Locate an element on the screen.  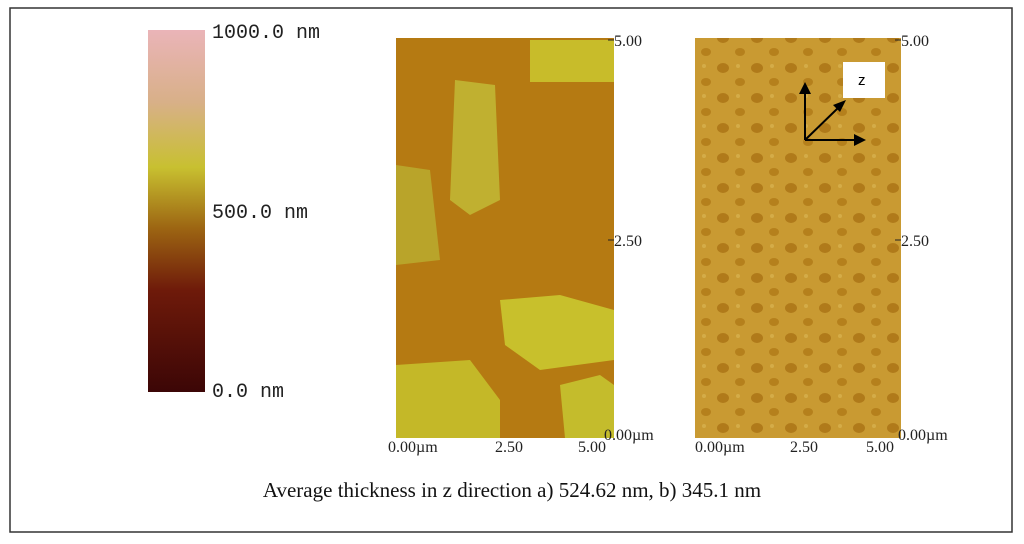
colorbar-label: 500.0 nm is located at coordinates (260, 213).